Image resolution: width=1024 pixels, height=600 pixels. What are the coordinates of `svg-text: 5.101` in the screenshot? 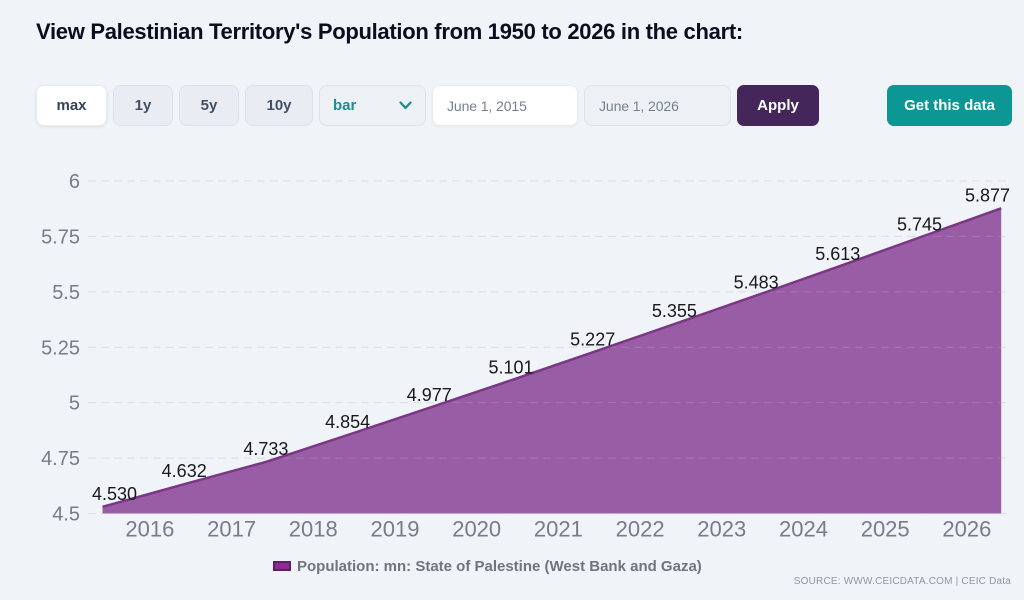 It's located at (510, 367).